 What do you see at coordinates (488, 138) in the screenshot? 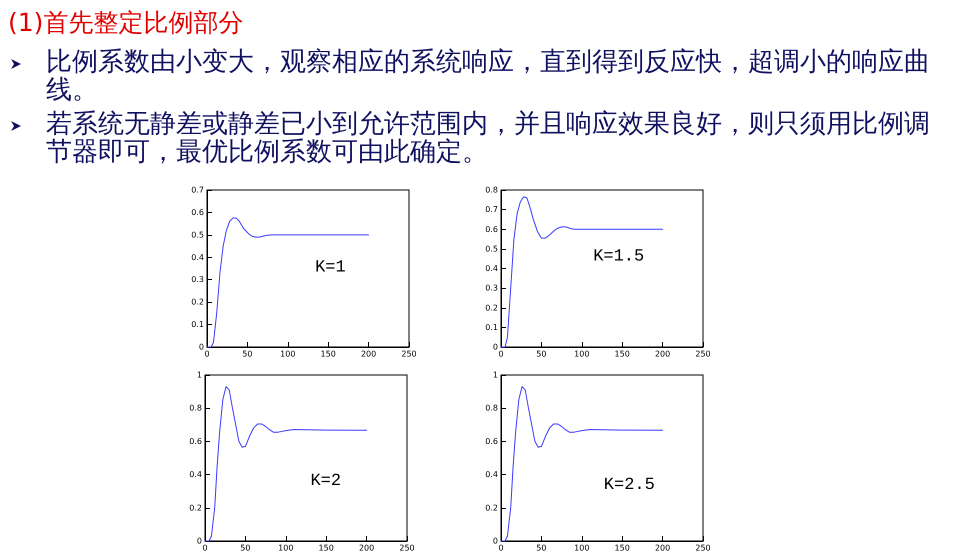
I see `text: 若系统无静差或静差已小到允许范围内，并且响应效果良好，则只须用比例调节器即可，最优比例系数可由此确定。` at bounding box center [488, 138].